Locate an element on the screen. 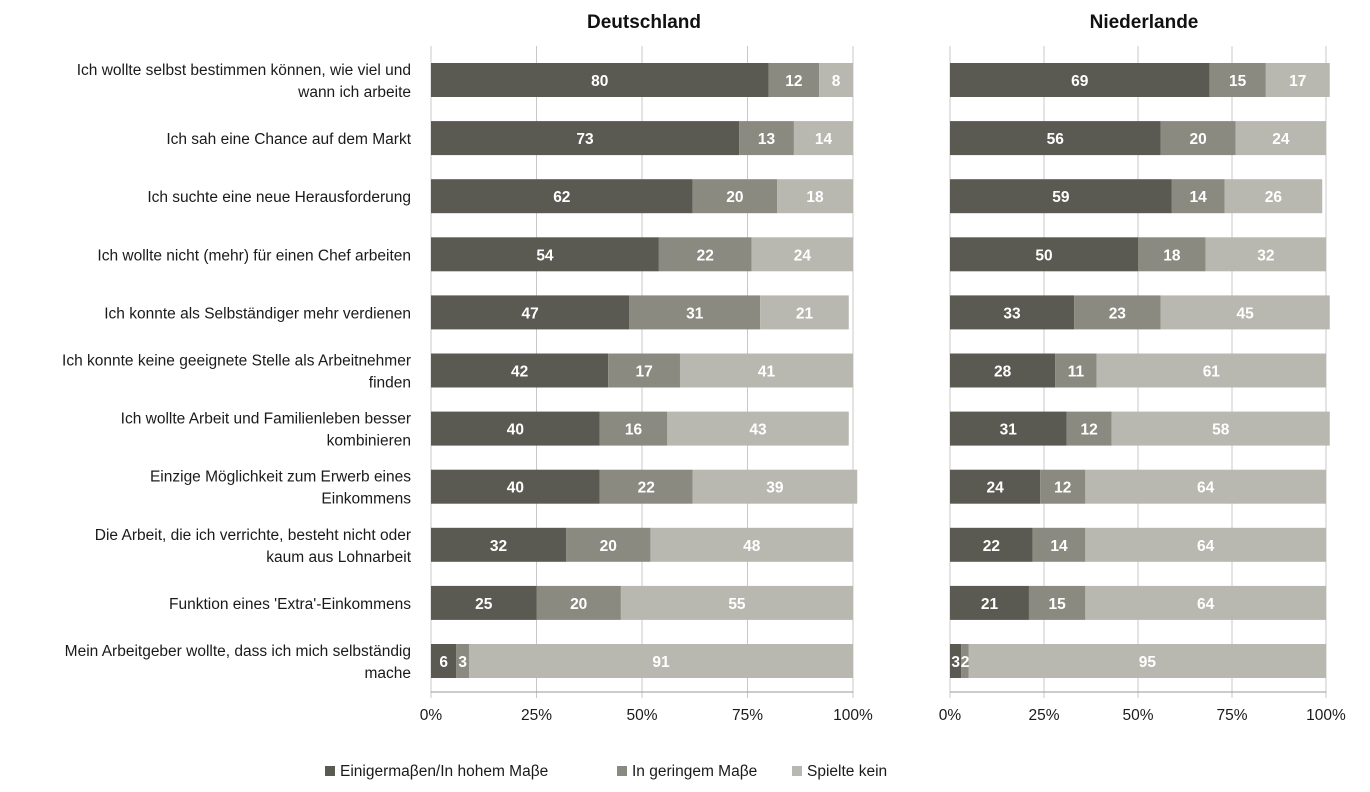  bar-value-label: 95 is located at coordinates (1148, 662).